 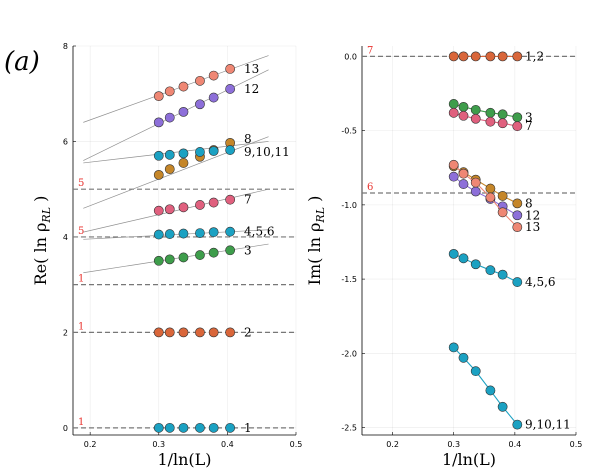 What do you see at coordinates (22, 62) in the screenshot?
I see `panel-label: (a)` at bounding box center [22, 62].